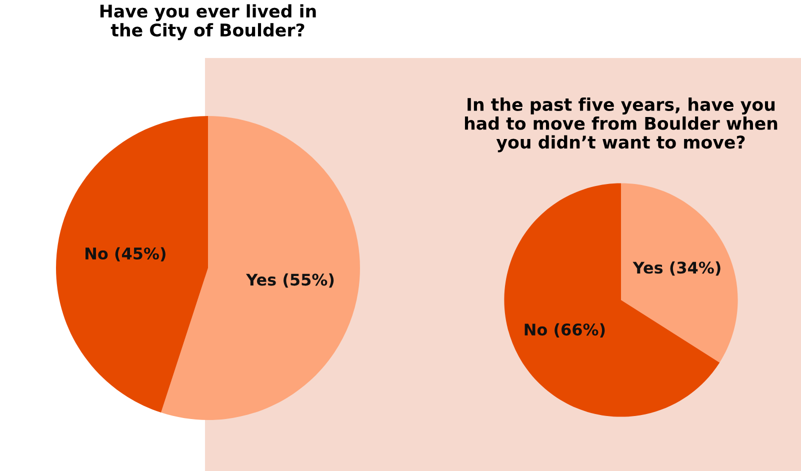  What do you see at coordinates (290, 280) in the screenshot?
I see `slice-label: Yes (55%)` at bounding box center [290, 280].